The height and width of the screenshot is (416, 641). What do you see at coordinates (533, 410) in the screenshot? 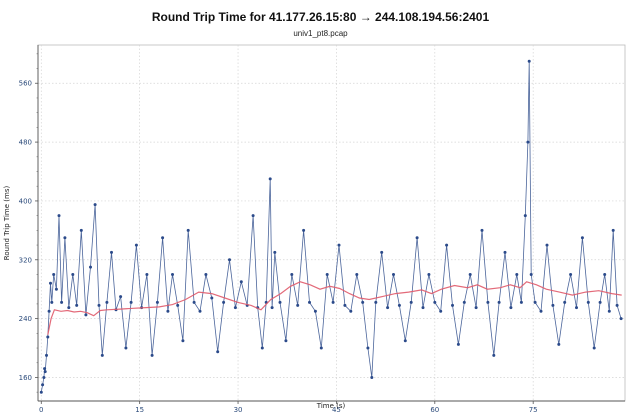
I see `x-tick-label: 75` at bounding box center [533, 410].